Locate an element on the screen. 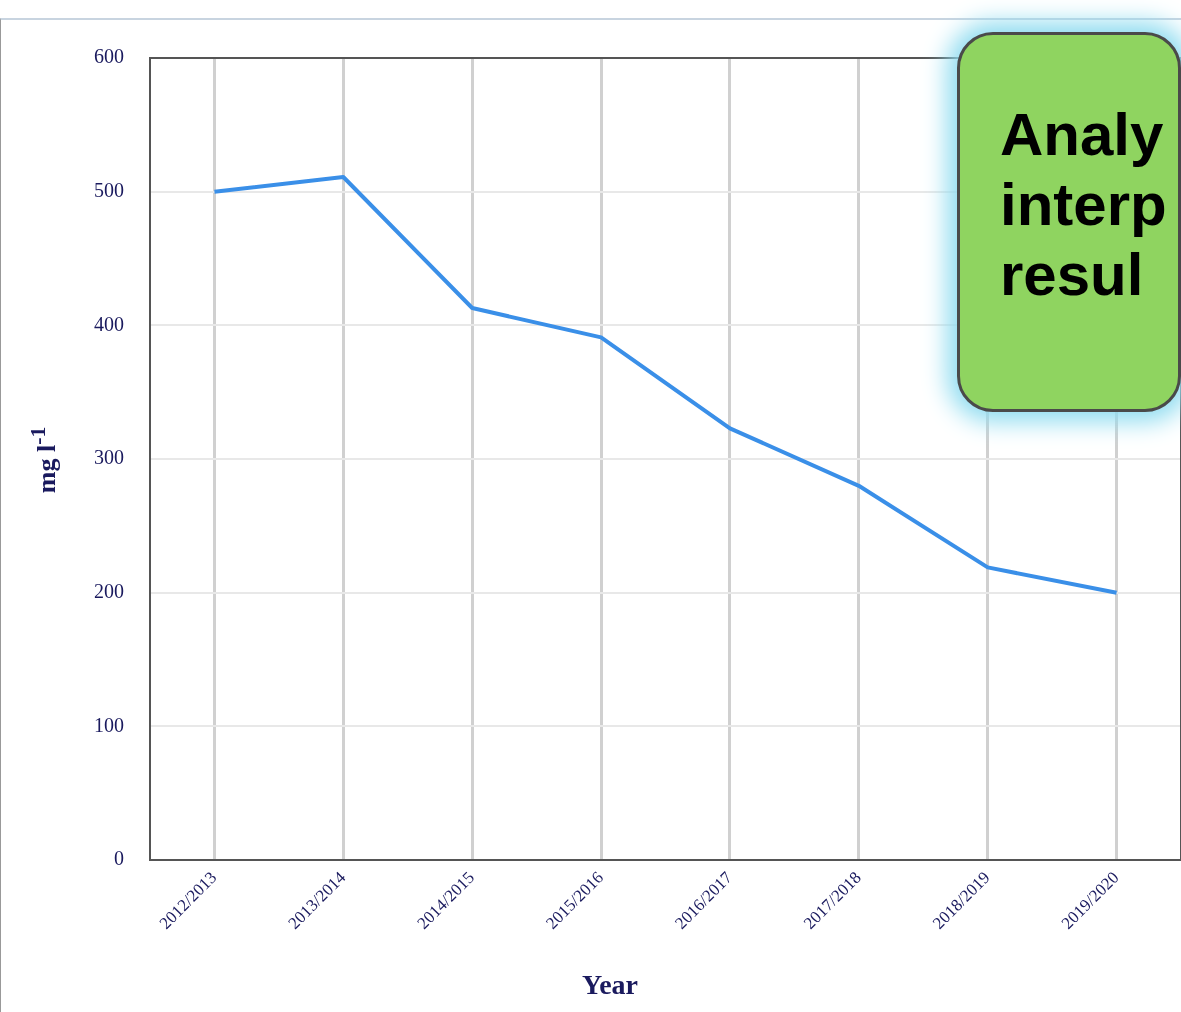 Image resolution: width=1181 pixels, height=1012 pixels. x-axis-title: Year is located at coordinates (610, 985).